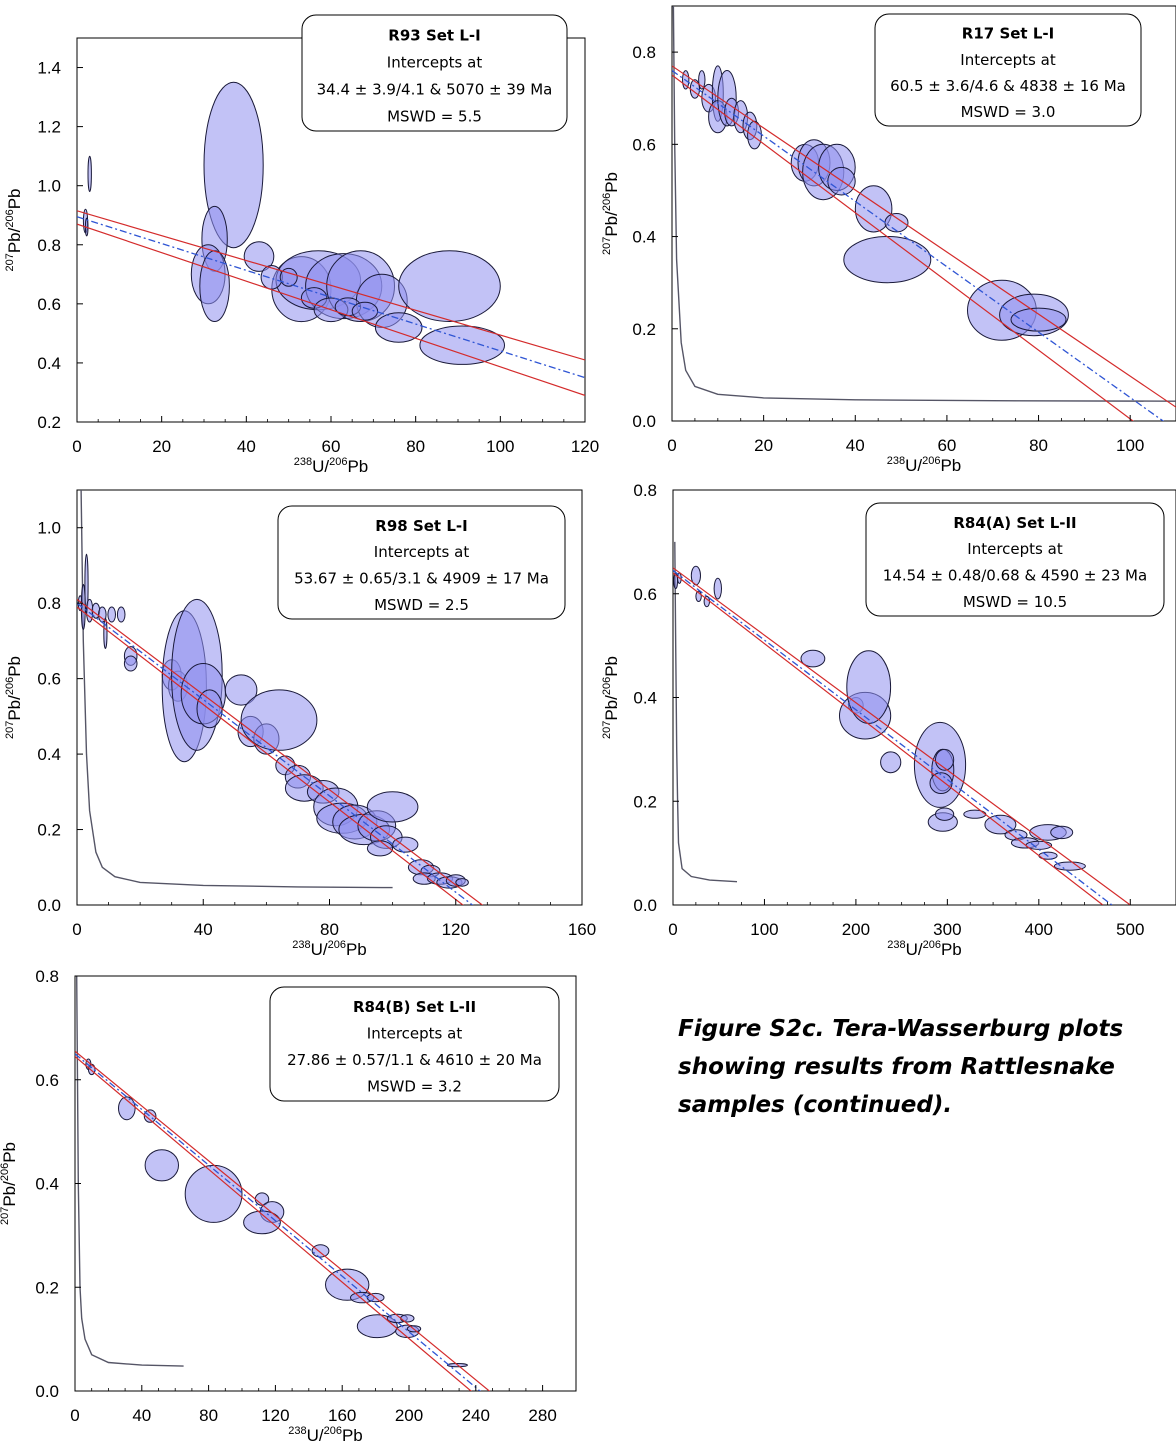 The width and height of the screenshot is (1176, 1452). I want to click on y-tick-label-6: 1.4, so click(49, 68).